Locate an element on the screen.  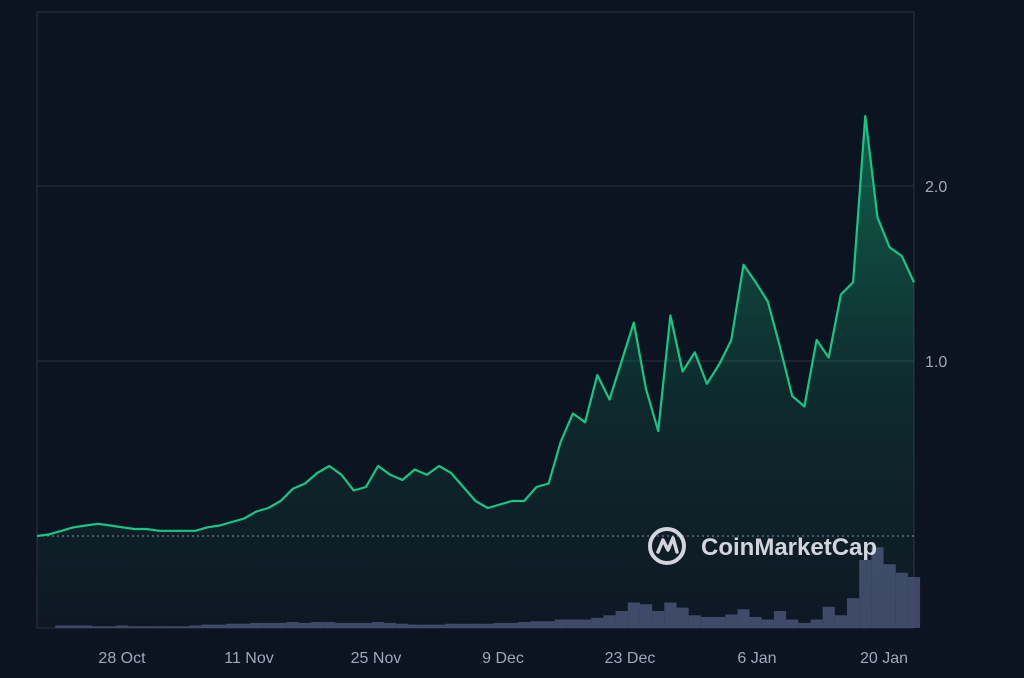
watermark: CoinMarketCap is located at coordinates (762, 546).